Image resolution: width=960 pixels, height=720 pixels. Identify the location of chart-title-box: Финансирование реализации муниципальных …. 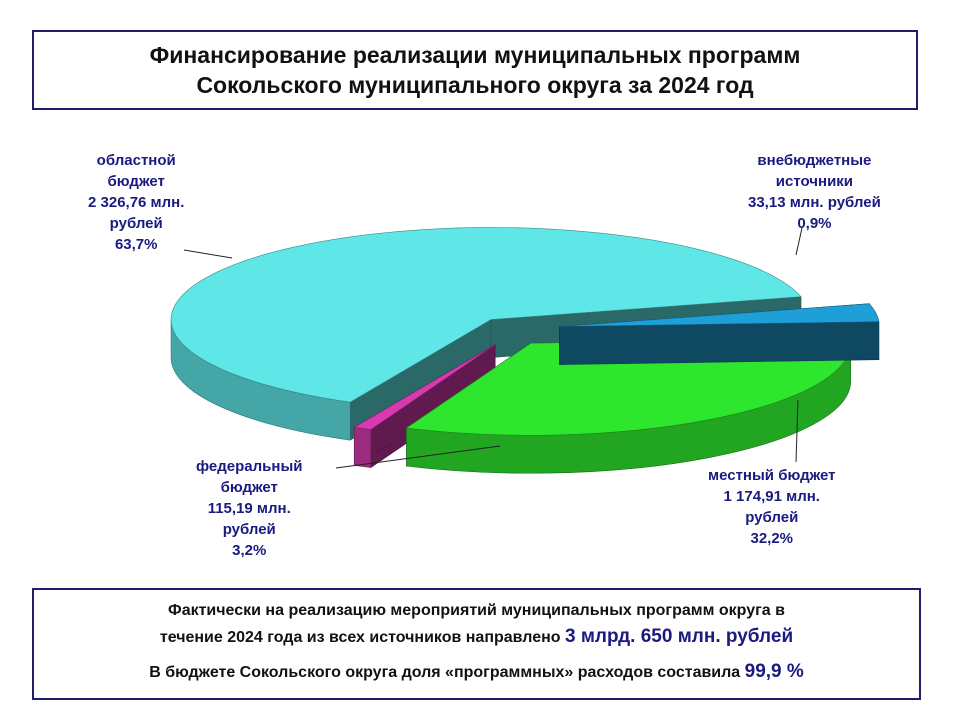
(475, 70).